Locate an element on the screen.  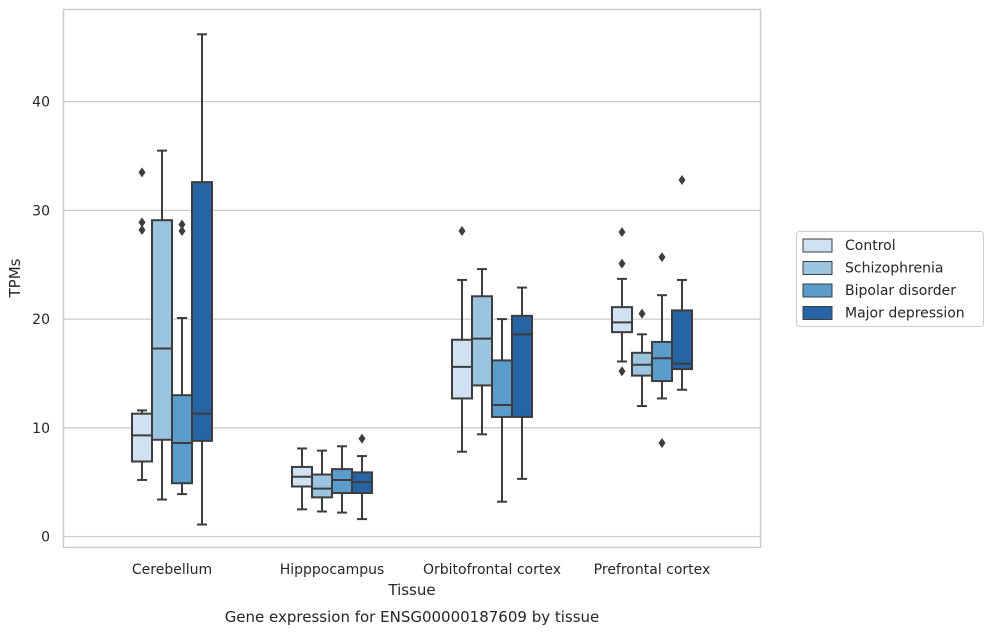
legend-frame is located at coordinates (890, 279).